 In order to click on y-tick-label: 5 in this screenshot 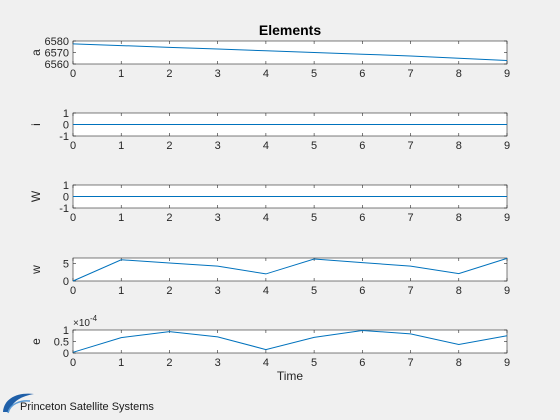, I will do `click(66, 264)`.